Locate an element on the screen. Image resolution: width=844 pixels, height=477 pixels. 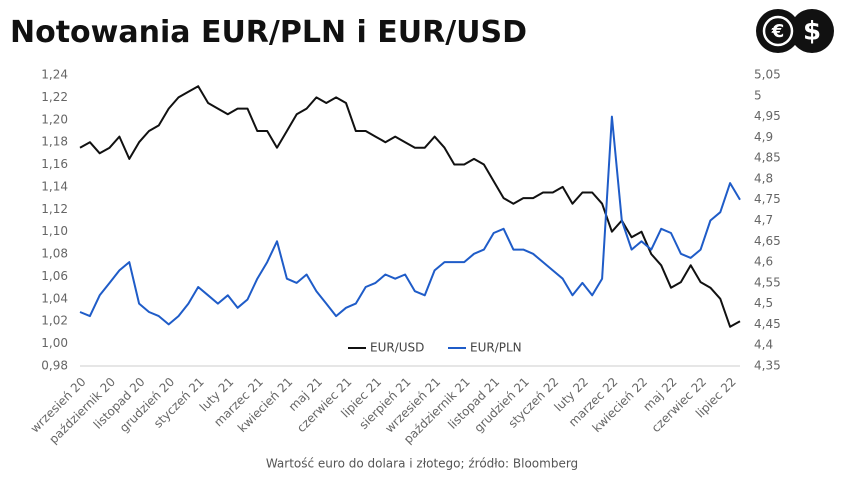
y-tick-label: 4,45 is located at coordinates (767, 324).